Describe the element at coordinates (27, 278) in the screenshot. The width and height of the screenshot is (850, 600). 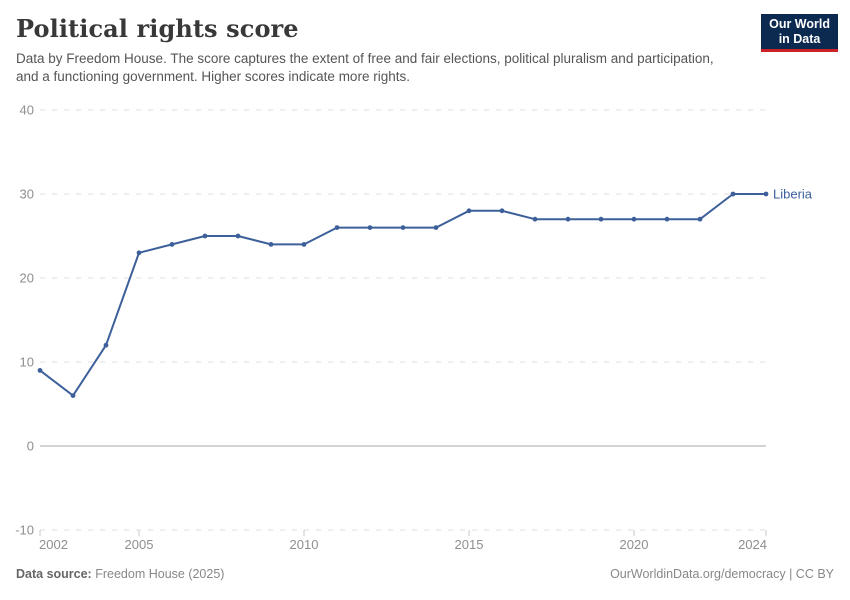
I see `y-tick-label: 20` at that location.